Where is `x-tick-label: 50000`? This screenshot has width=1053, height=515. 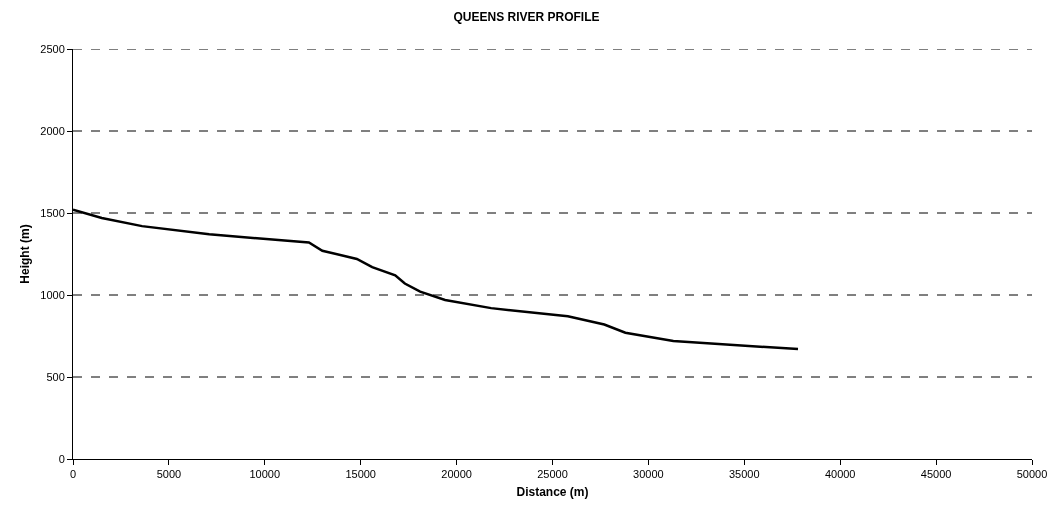 x-tick-label: 50000 is located at coordinates (1032, 474).